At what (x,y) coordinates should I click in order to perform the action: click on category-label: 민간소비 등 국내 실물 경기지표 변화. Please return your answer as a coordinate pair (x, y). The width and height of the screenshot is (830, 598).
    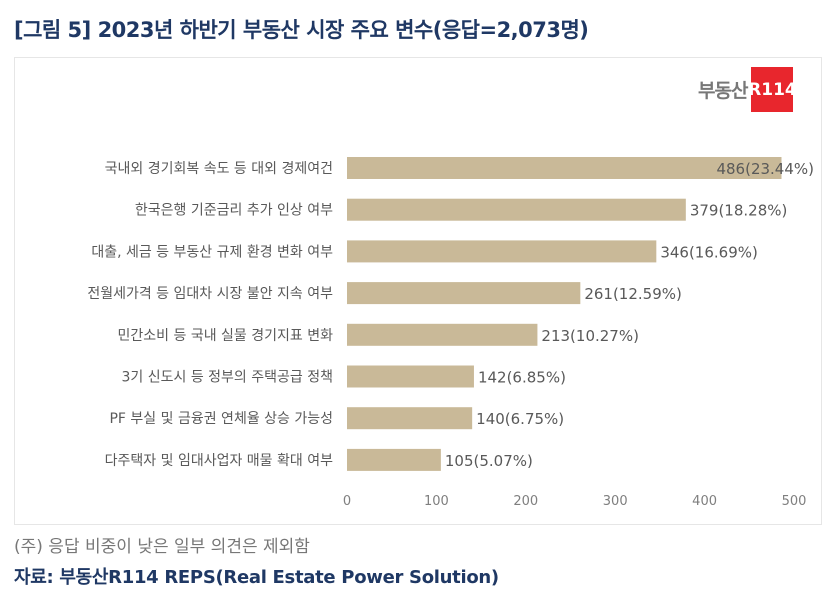
    Looking at the image, I should click on (226, 336).